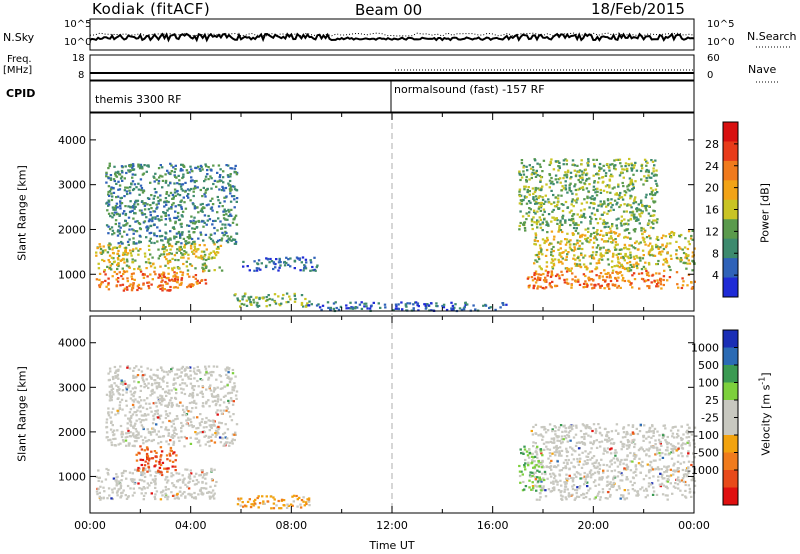  I want to click on colorbars, so click(730, 313).